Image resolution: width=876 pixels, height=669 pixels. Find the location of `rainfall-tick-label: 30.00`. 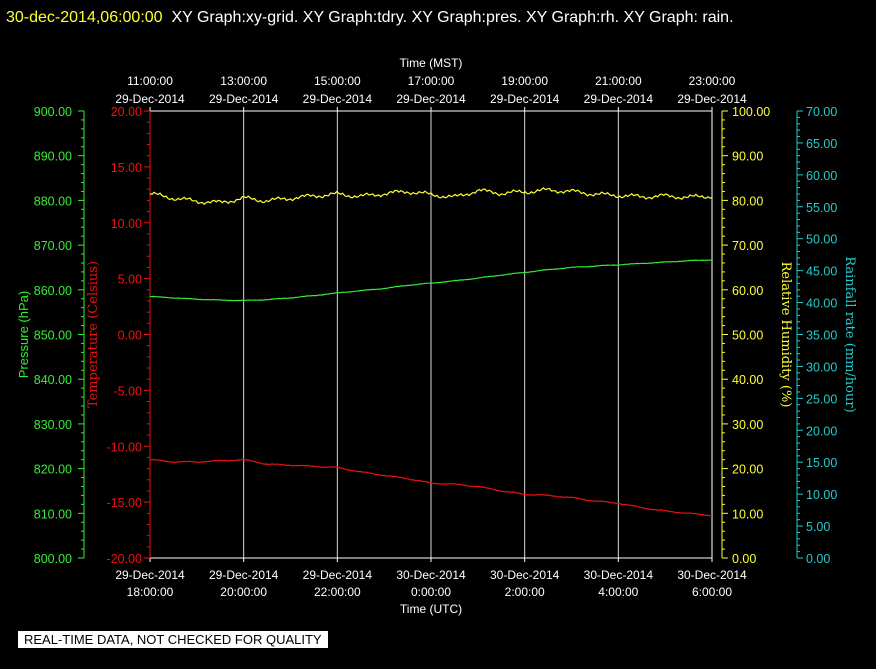

rainfall-tick-label: 30.00 is located at coordinates (821, 367).